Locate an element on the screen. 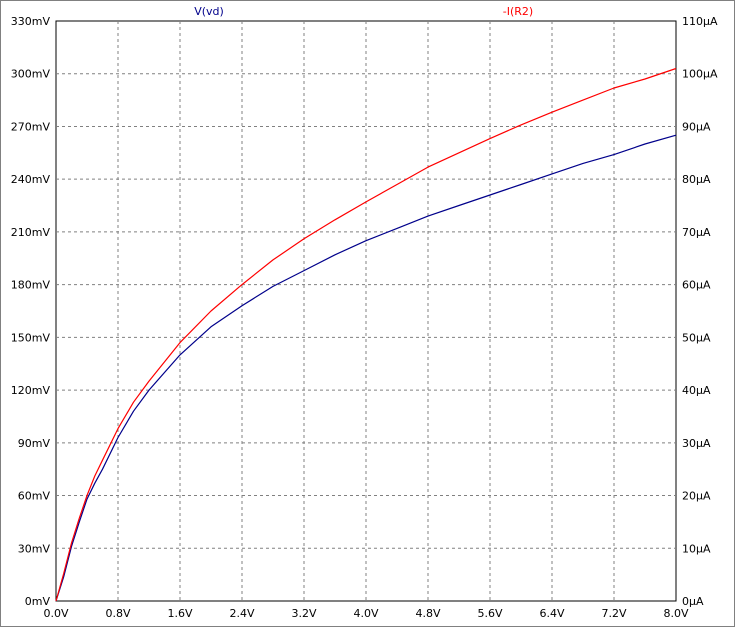 This screenshot has width=735, height=627. y-left-tick-label: 150mV is located at coordinates (31, 337).